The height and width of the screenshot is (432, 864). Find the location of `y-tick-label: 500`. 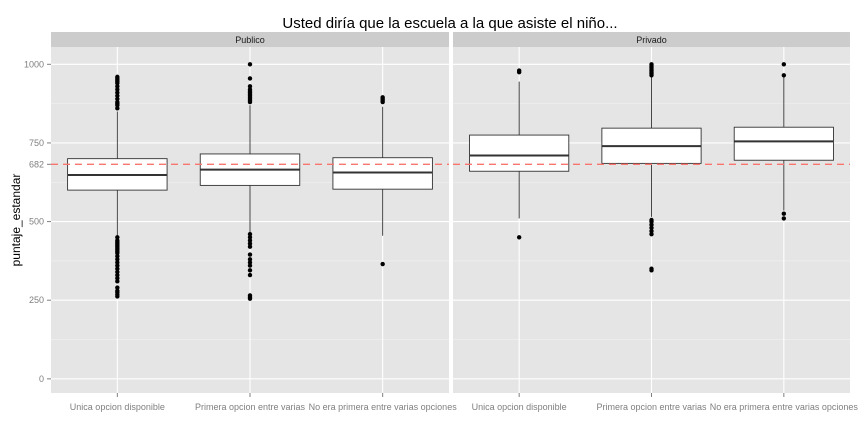

y-tick-label: 500 is located at coordinates (36, 222).